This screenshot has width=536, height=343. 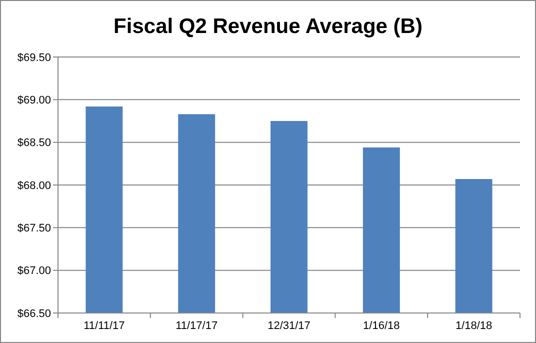 I want to click on x-tick-label: 1/16/18, so click(x=381, y=326).